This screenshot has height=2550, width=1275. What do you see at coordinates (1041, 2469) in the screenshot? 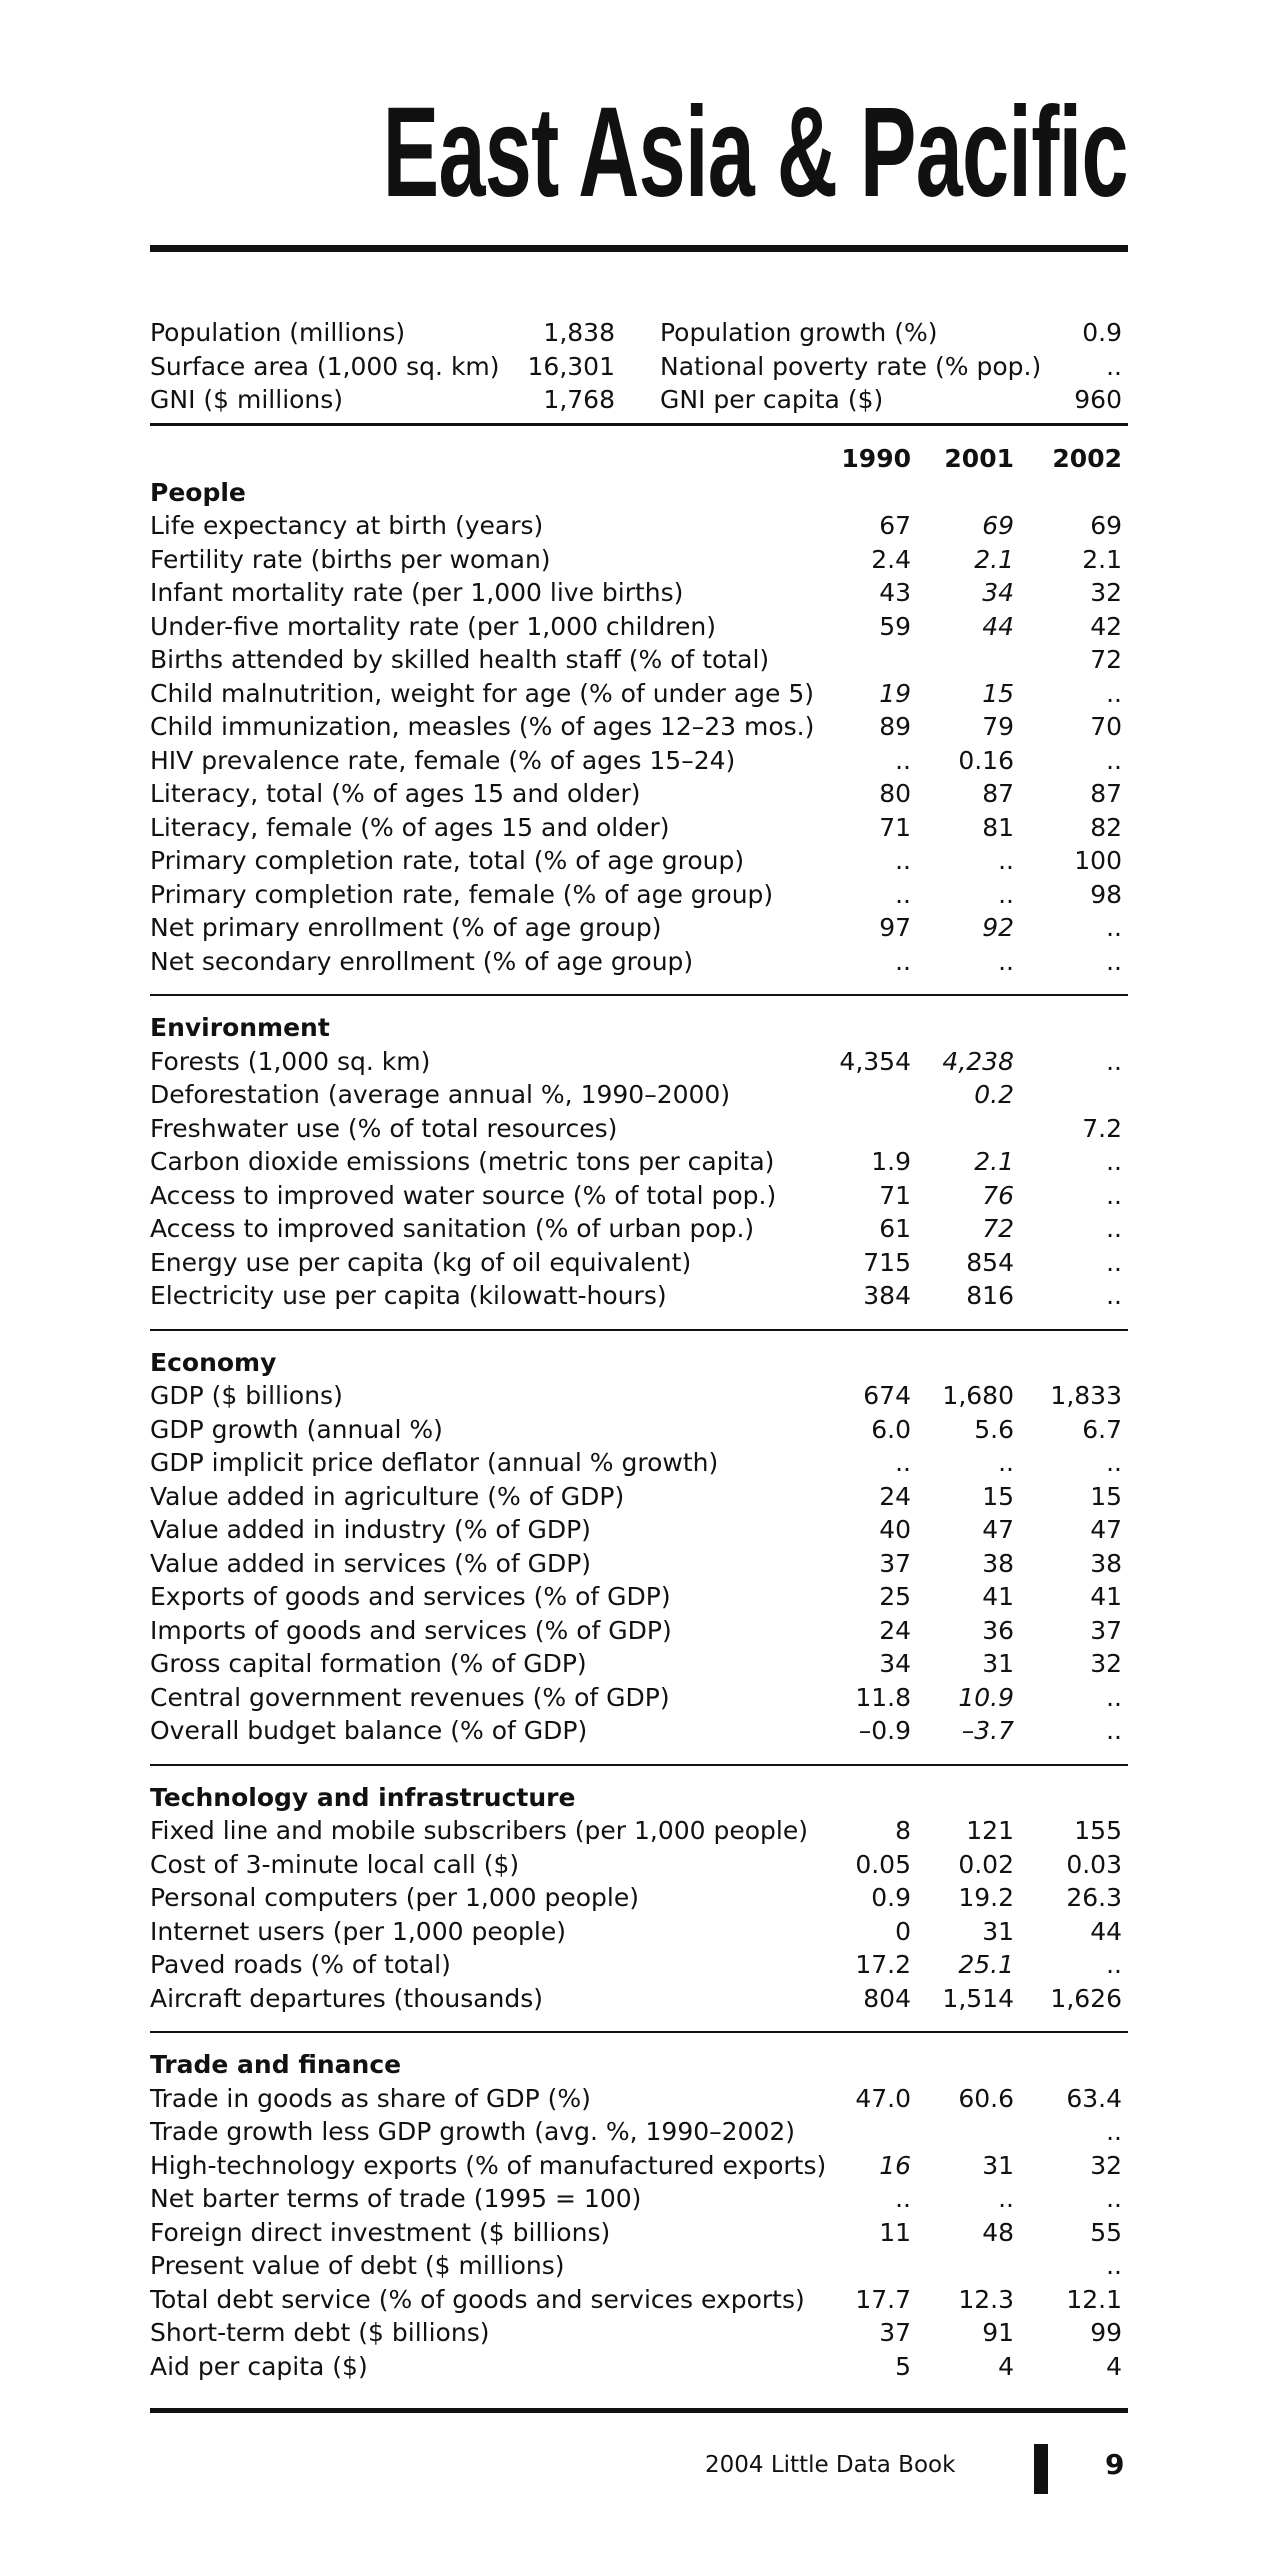
I see `footer-bar` at bounding box center [1041, 2469].